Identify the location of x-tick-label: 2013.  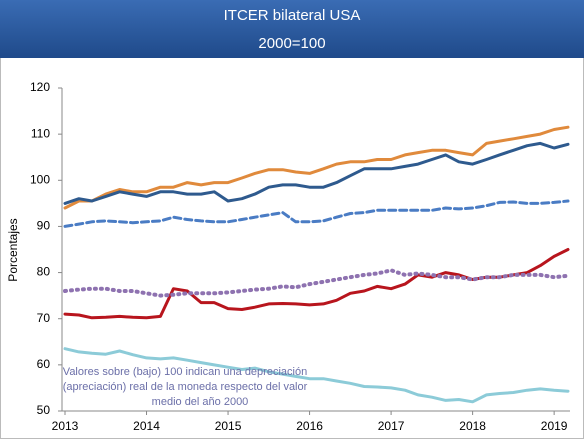
(65, 426).